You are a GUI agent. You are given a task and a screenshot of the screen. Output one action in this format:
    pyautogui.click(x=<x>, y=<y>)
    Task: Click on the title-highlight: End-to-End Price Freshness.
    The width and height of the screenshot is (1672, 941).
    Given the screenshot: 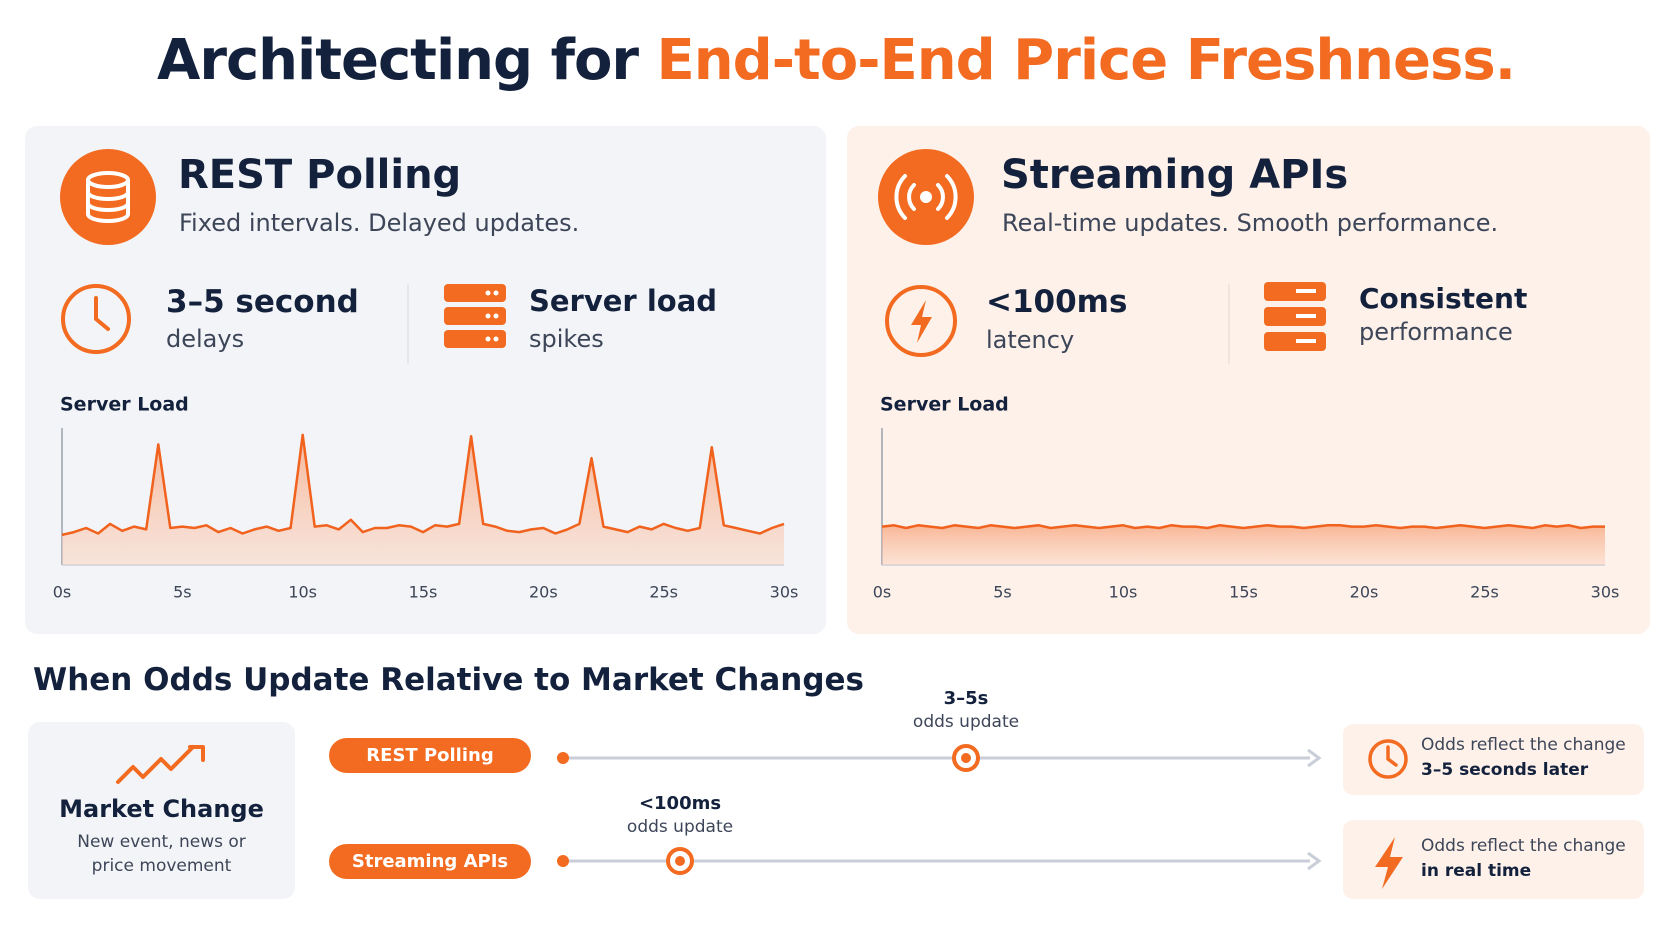 What is the action you would take?
    pyautogui.click(x=1086, y=60)
    